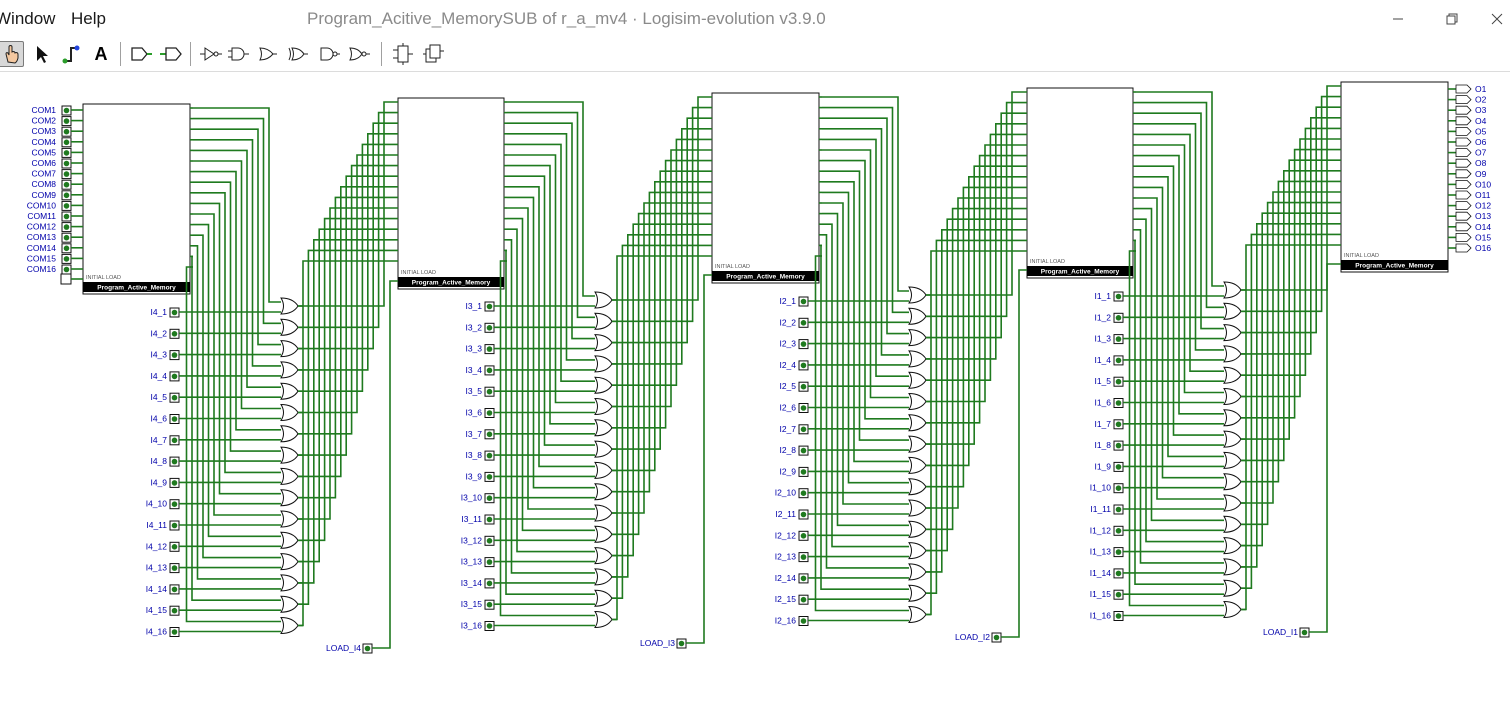 This screenshot has width=1510, height=710. What do you see at coordinates (101, 54) in the screenshot?
I see `text-tool-button: A` at bounding box center [101, 54].